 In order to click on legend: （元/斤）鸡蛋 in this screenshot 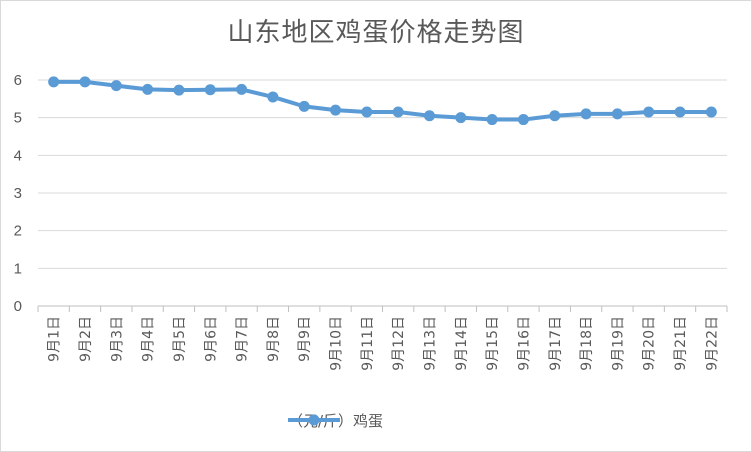, I will do `click(335, 420)`.